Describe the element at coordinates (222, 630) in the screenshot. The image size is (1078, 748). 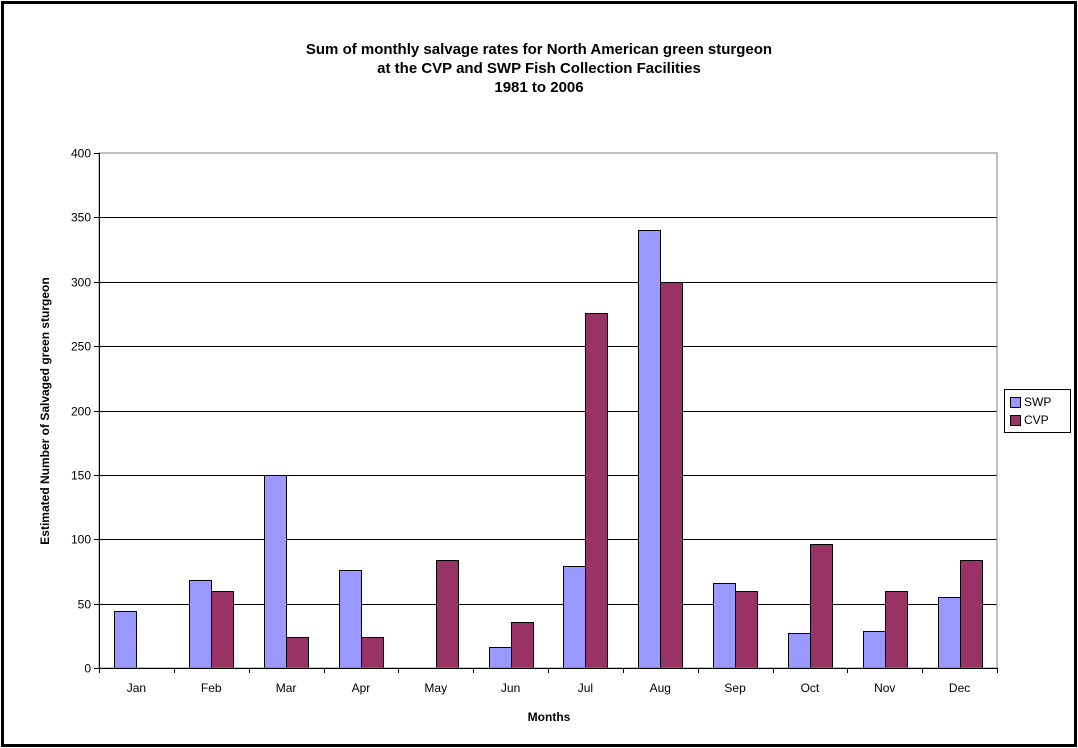
I see `bar-cvp-feb` at that location.